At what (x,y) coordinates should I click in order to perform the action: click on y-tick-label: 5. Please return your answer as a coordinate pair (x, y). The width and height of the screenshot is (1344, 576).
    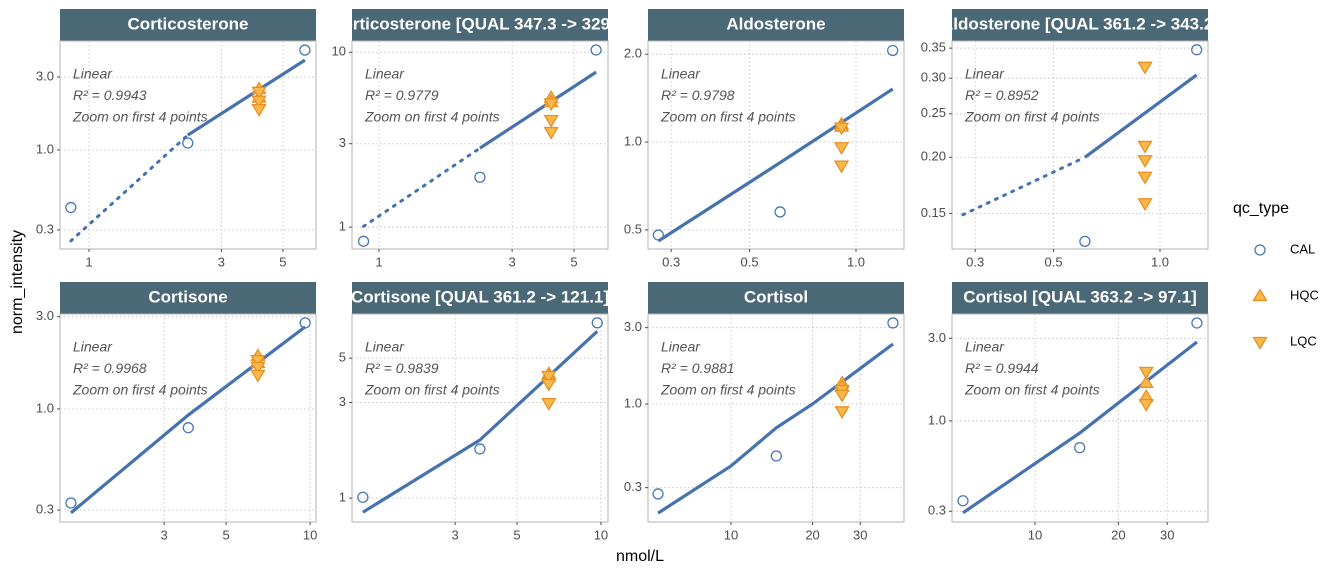
    Looking at the image, I should click on (342, 357).